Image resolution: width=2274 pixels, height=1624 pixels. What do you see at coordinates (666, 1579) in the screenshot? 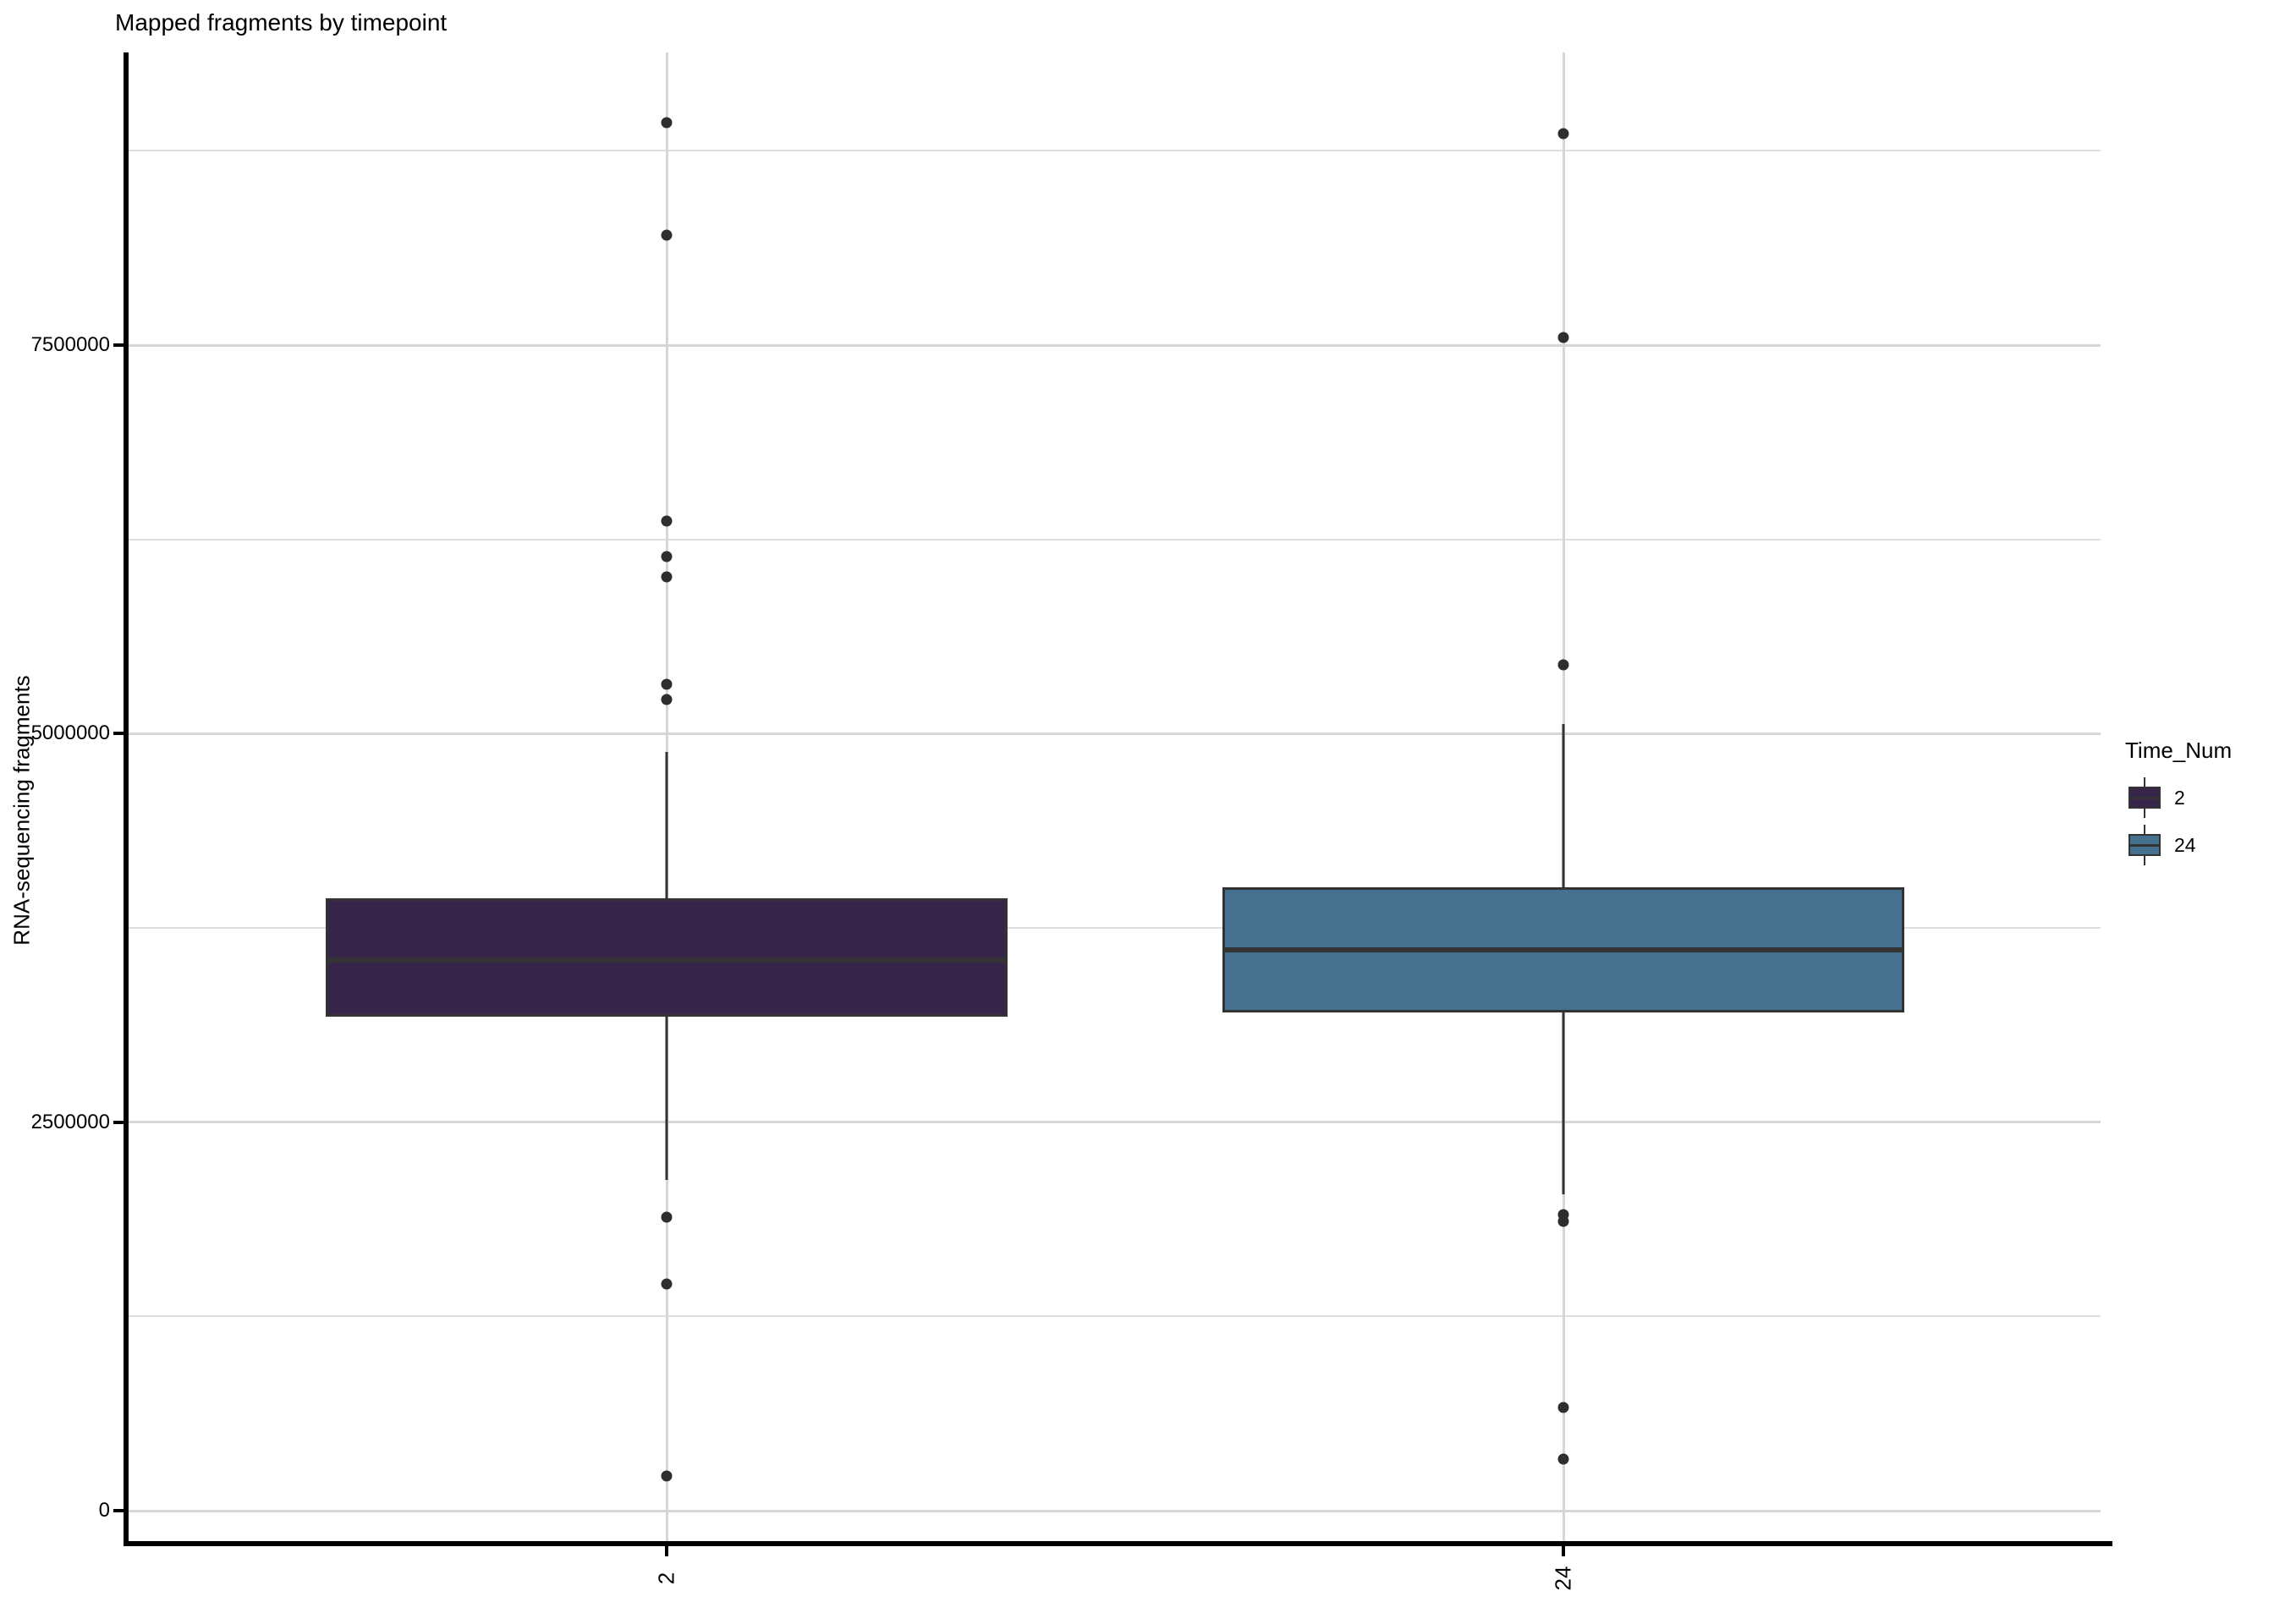
I see `x-tick-label: 2` at bounding box center [666, 1579].